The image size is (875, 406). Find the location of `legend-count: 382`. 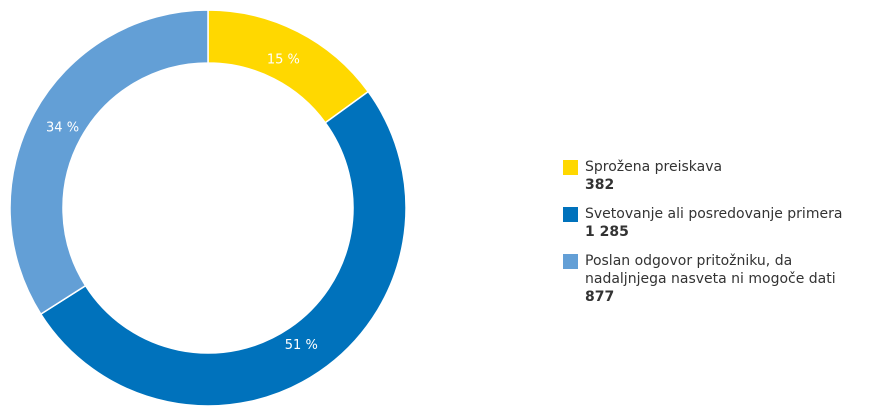

legend-count: 382 is located at coordinates (600, 185).